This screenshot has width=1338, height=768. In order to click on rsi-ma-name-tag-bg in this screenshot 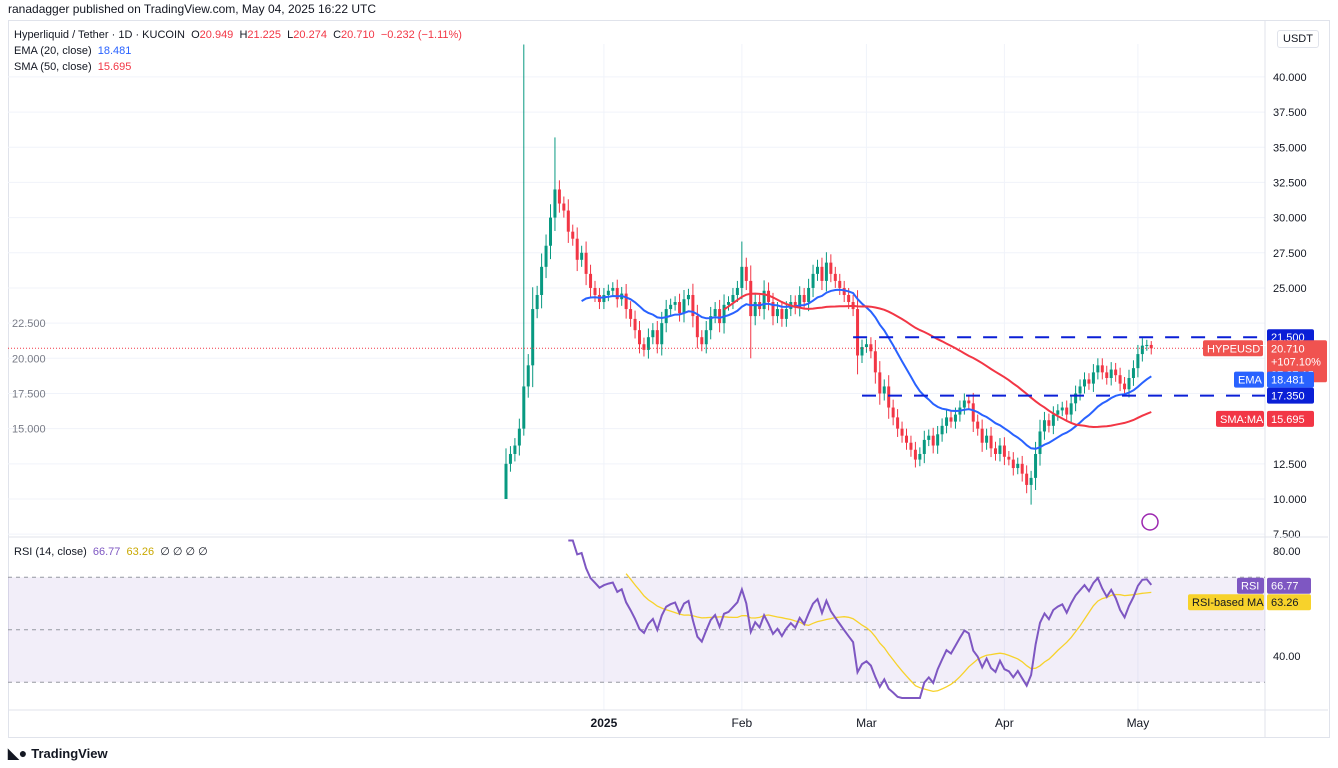, I will do `click(1226, 602)`.